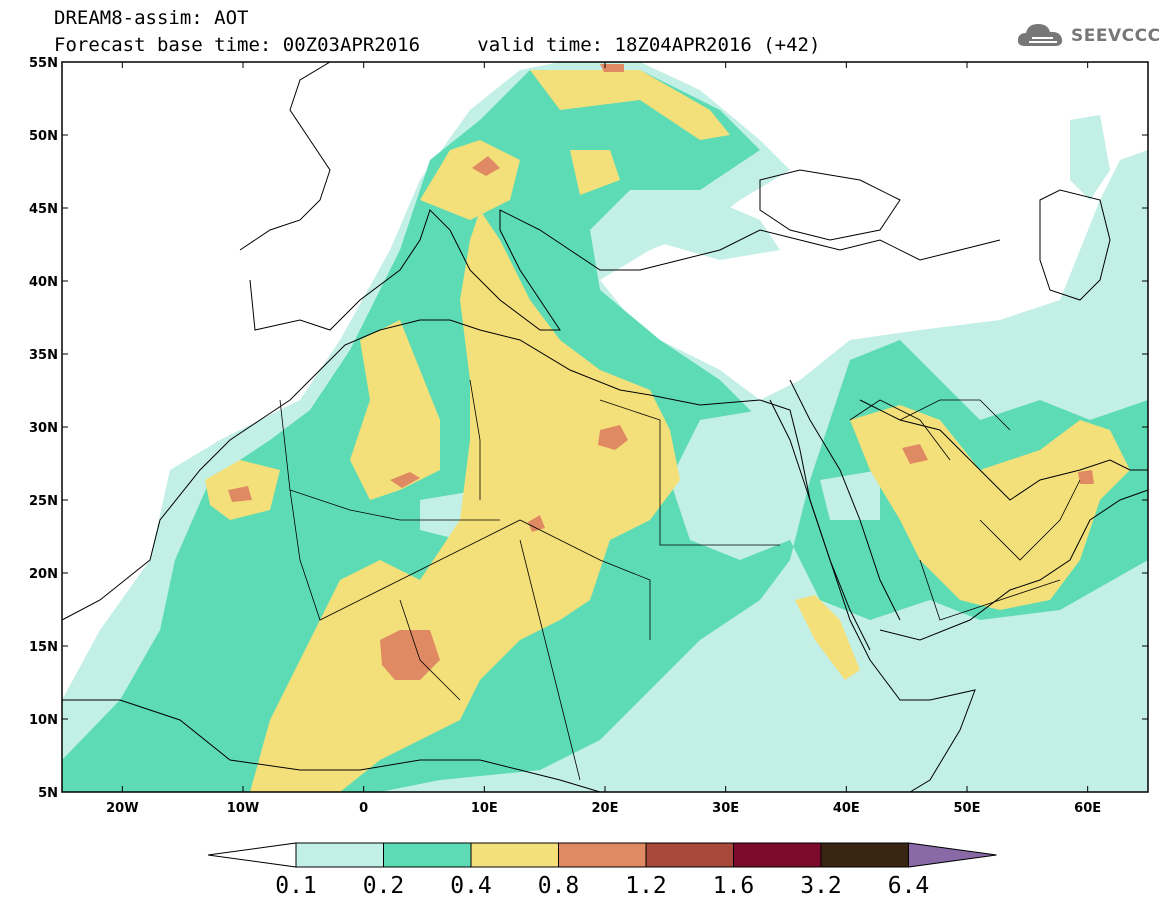 This screenshot has width=1165, height=905. What do you see at coordinates (1040, 35) in the screenshot?
I see `cloud-icon` at bounding box center [1040, 35].